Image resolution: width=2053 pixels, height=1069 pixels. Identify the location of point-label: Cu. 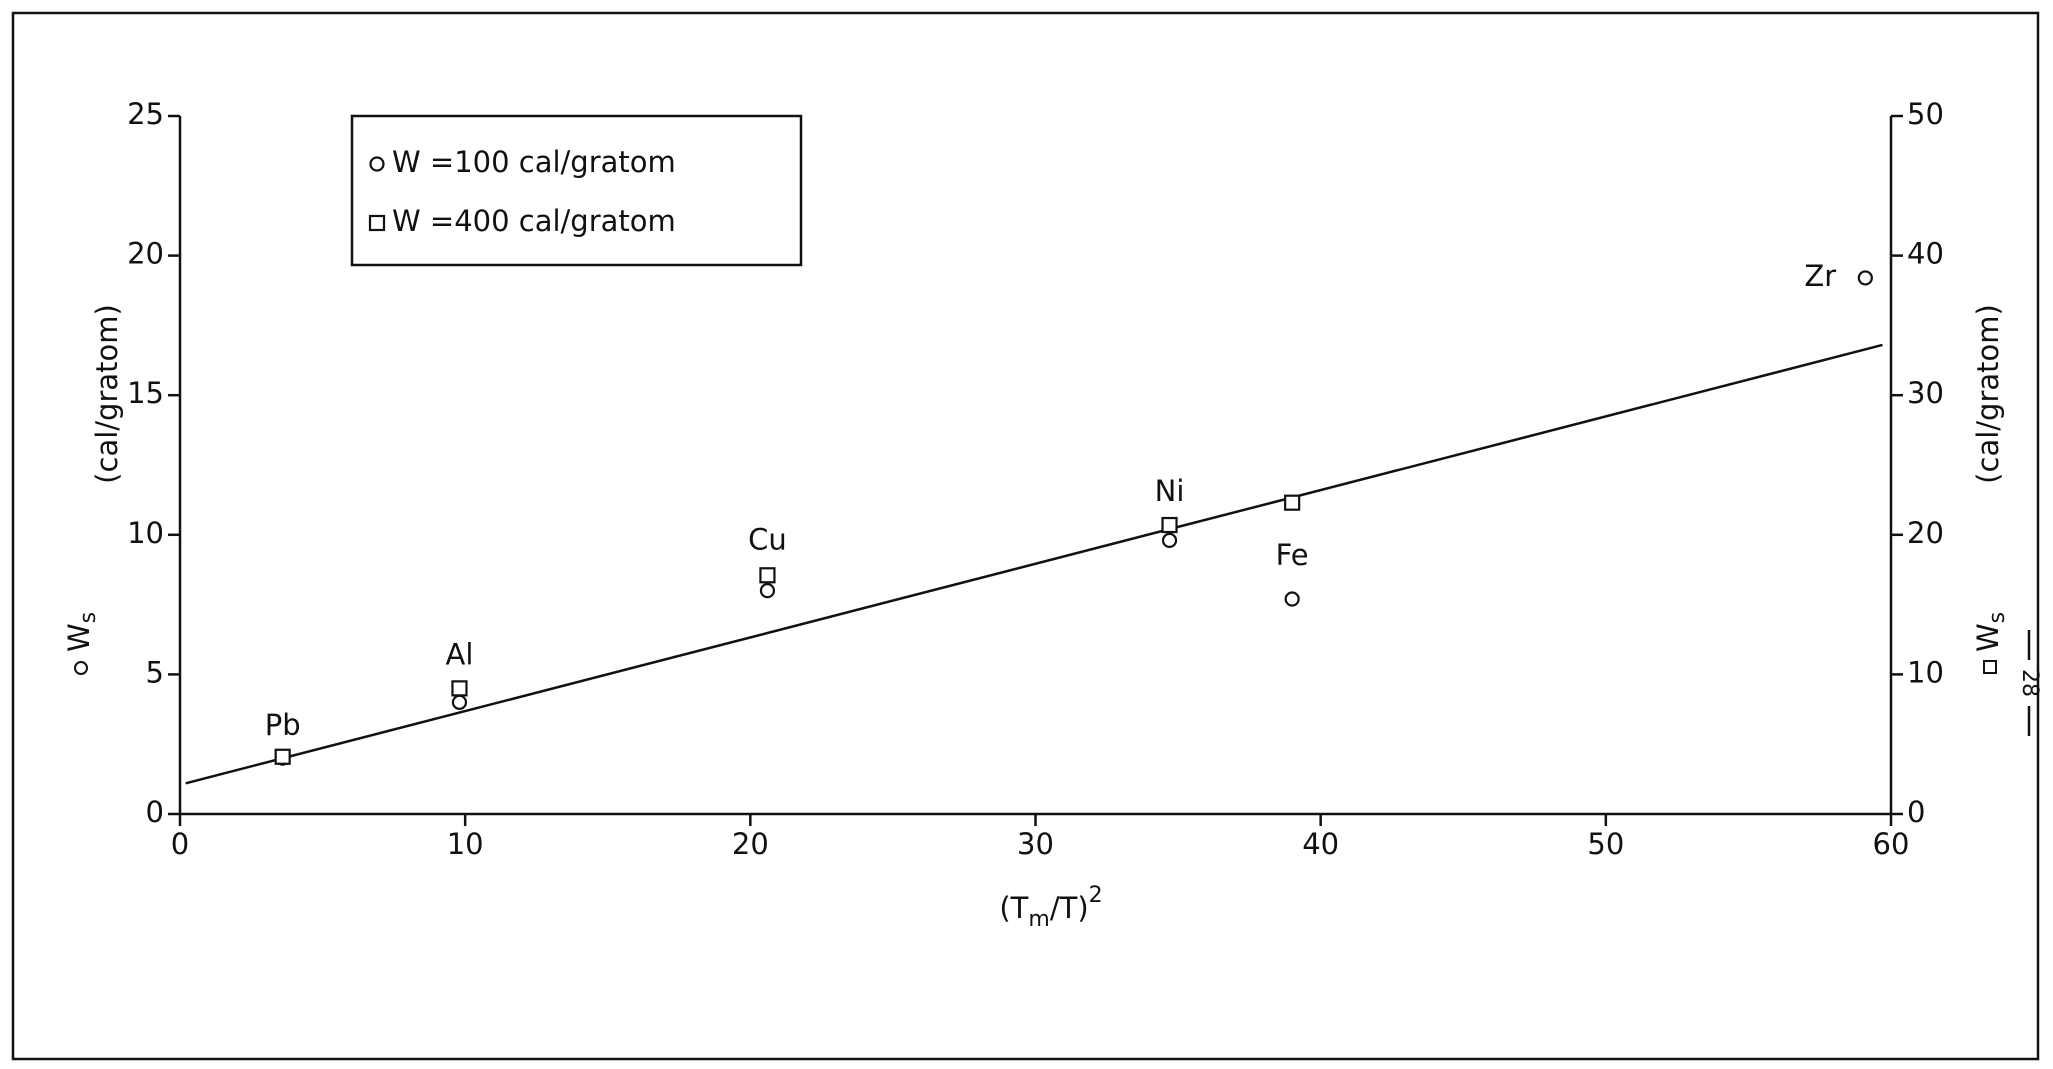
(767, 539).